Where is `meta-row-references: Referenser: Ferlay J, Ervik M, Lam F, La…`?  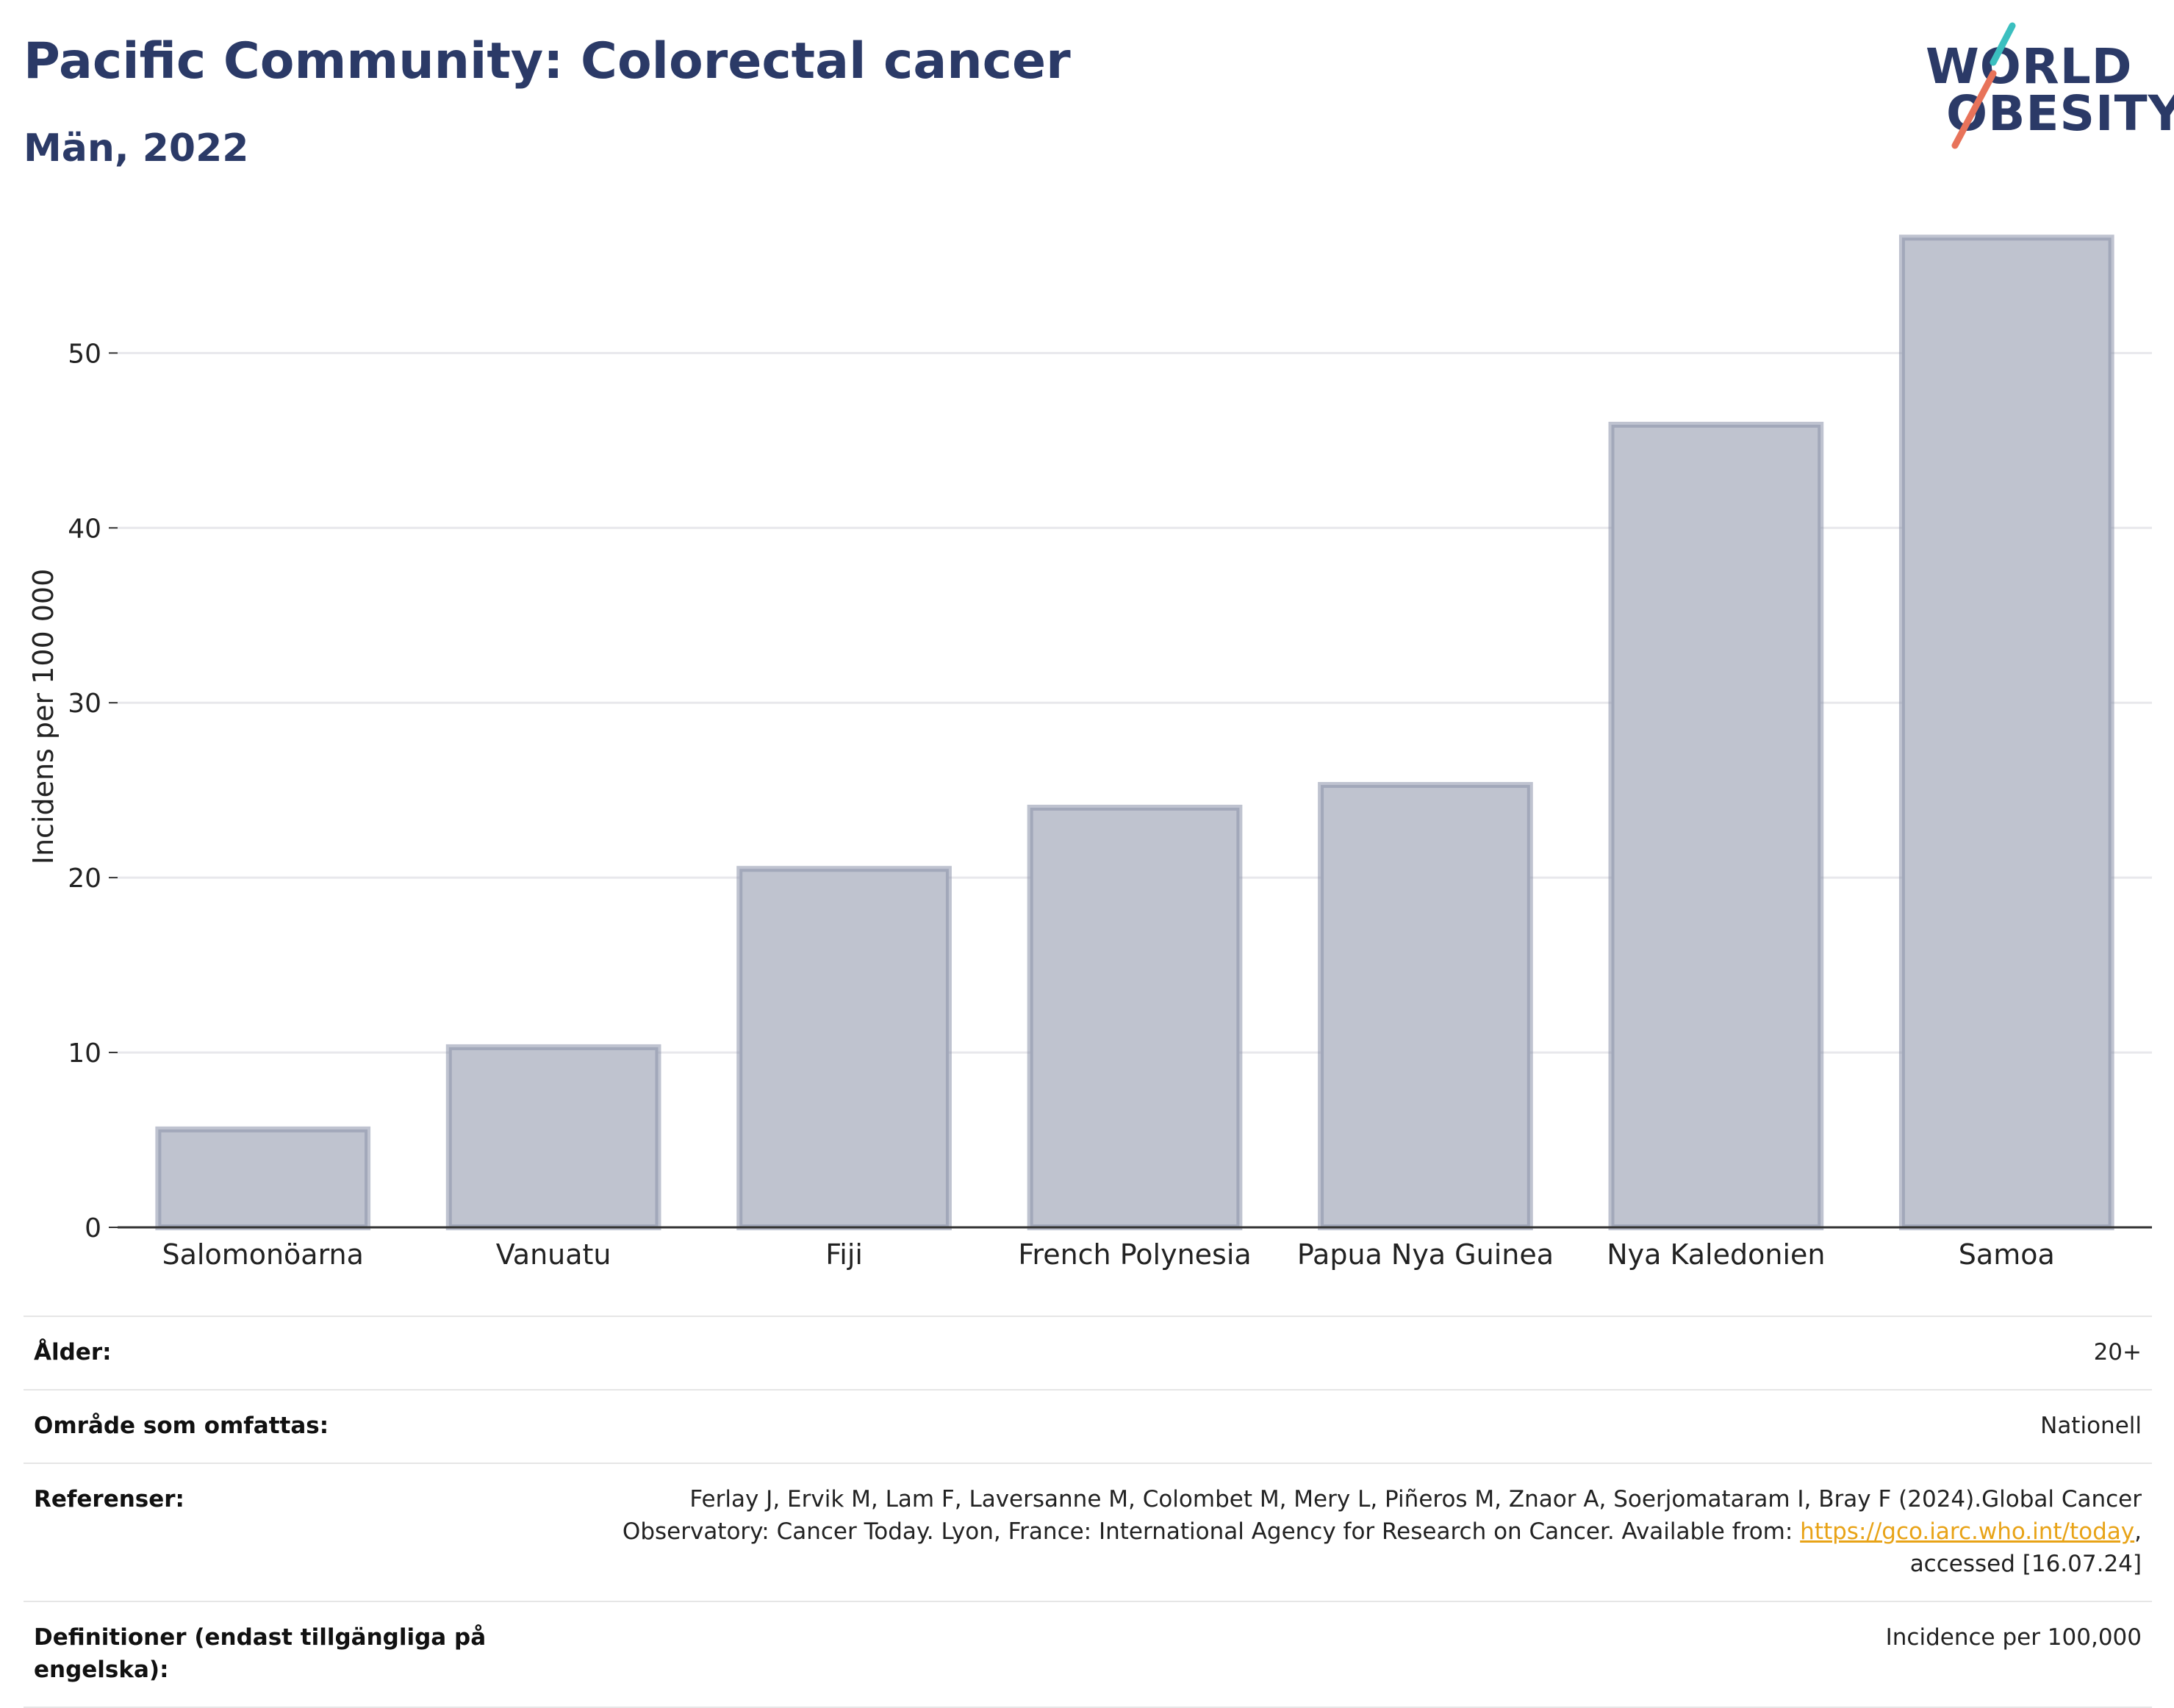
meta-row-references: Referenser: Ferlay J, Ervik M, Lam F, La… is located at coordinates (1088, 1533).